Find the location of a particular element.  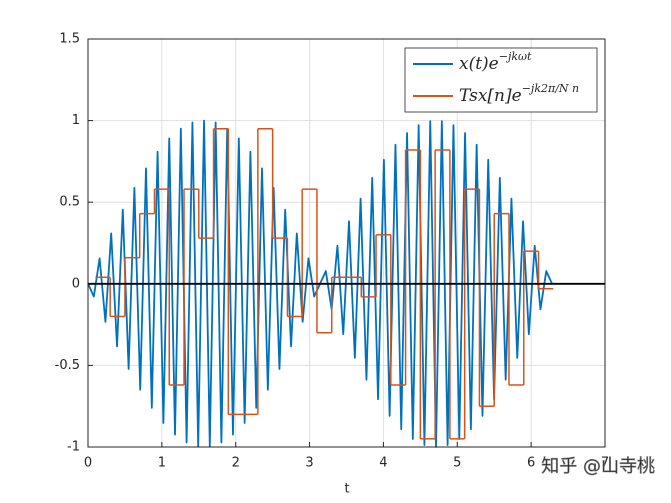

x-tick-label: 4 is located at coordinates (383, 463).